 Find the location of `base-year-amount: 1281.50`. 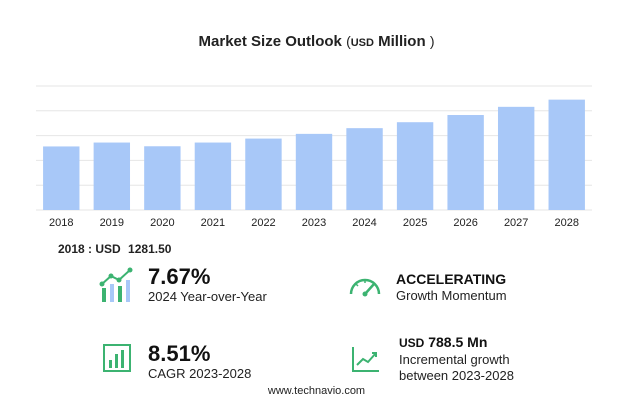

base-year-amount: 1281.50 is located at coordinates (150, 249).